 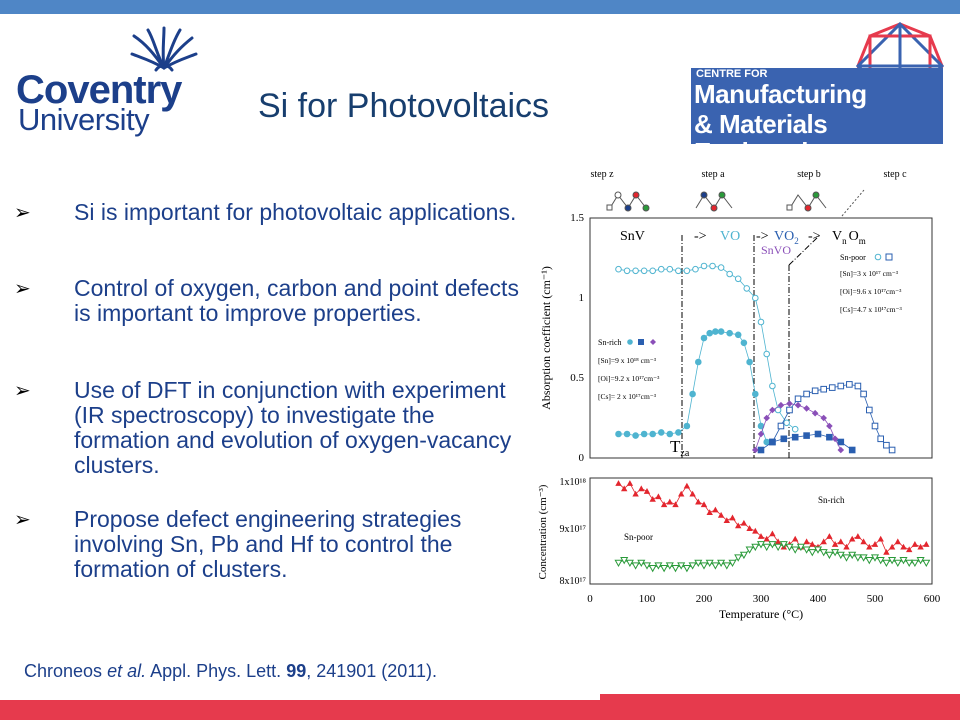 I want to click on phase-label-vo2: VO2, so click(x=786, y=237).